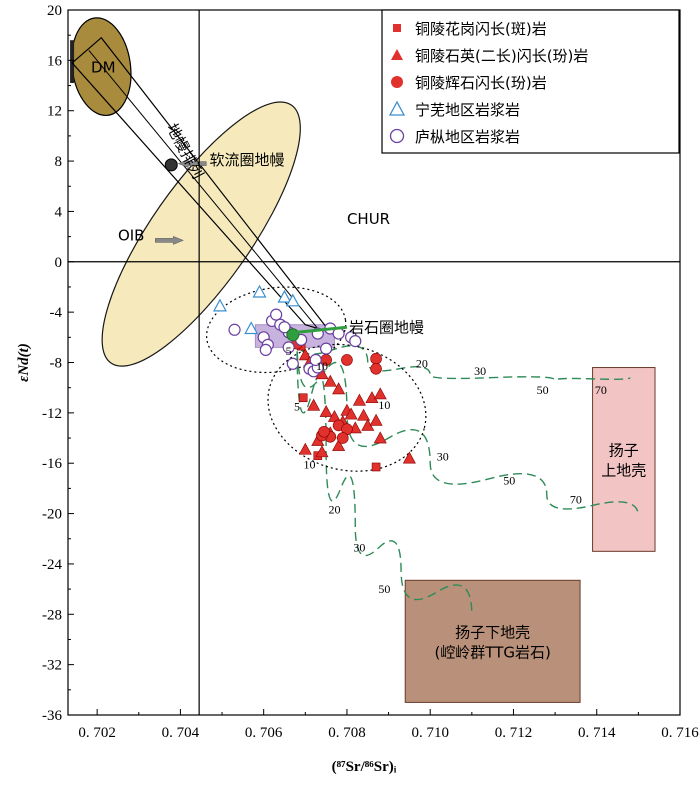  I want to click on ytick-label-7: -8, so click(56, 364).